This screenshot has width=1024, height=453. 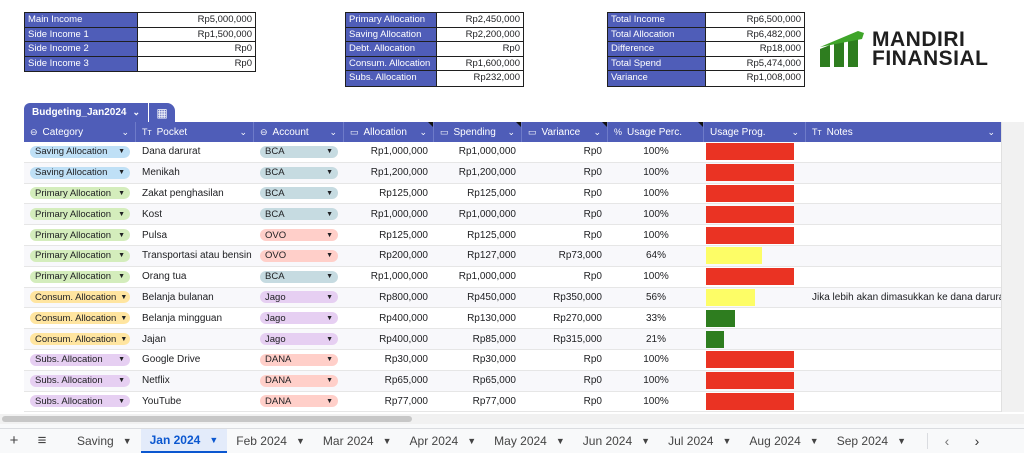 What do you see at coordinates (207, 419) in the screenshot?
I see `scrollbar-thumb` at bounding box center [207, 419].